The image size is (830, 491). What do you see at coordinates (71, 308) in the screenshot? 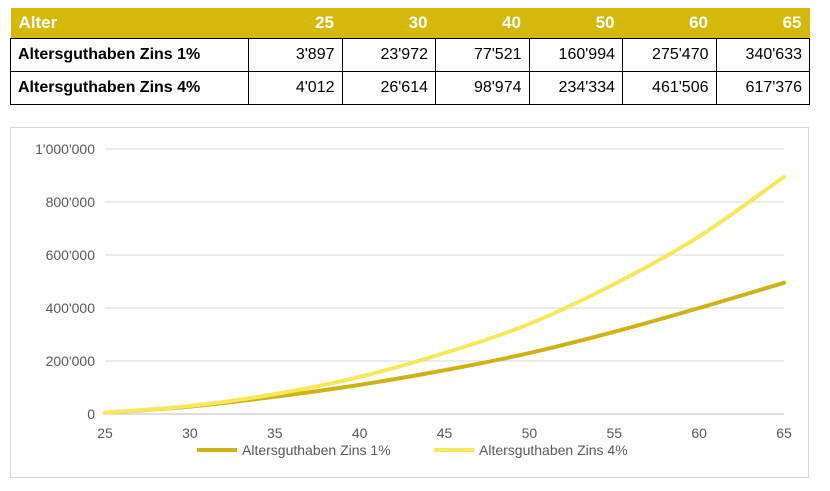
I see `y-tick-label: 400'000` at bounding box center [71, 308].